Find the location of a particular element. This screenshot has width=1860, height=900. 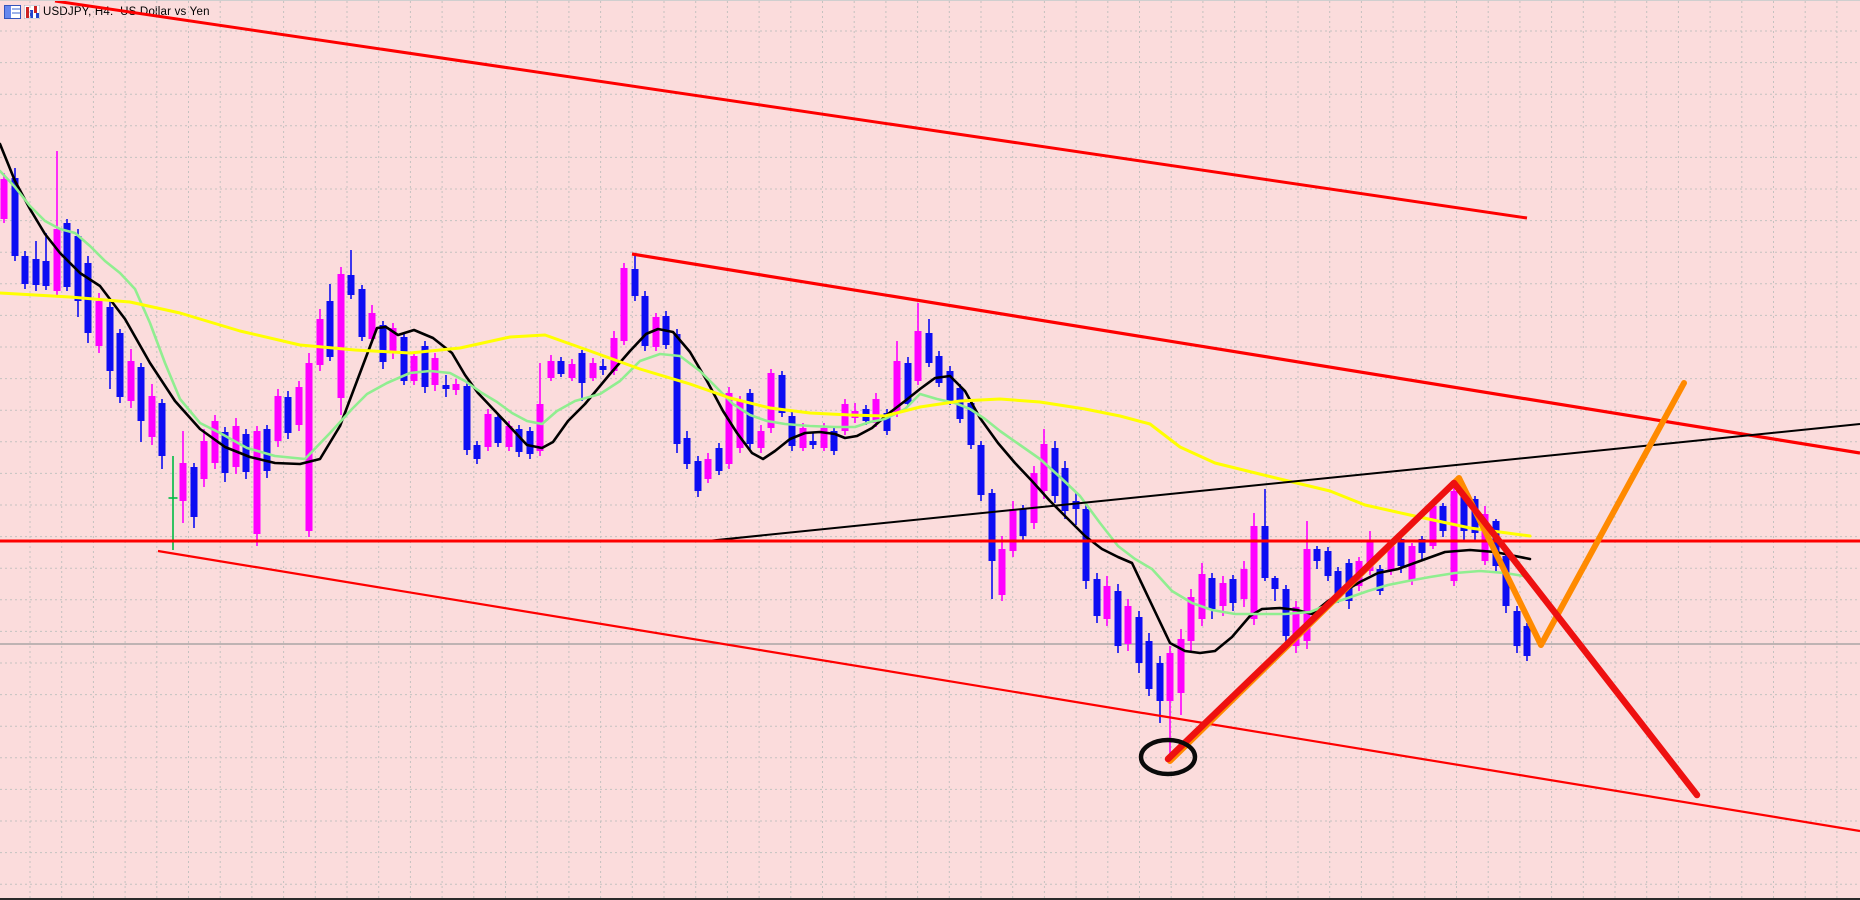

chart-properties-icon is located at coordinates (12, 11).